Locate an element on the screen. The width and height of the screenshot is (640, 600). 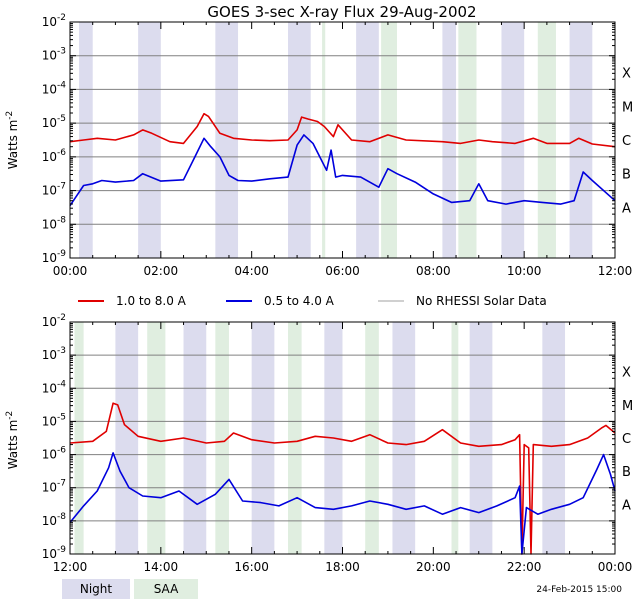
saa-legend-swatch is located at coordinates (166, 589).